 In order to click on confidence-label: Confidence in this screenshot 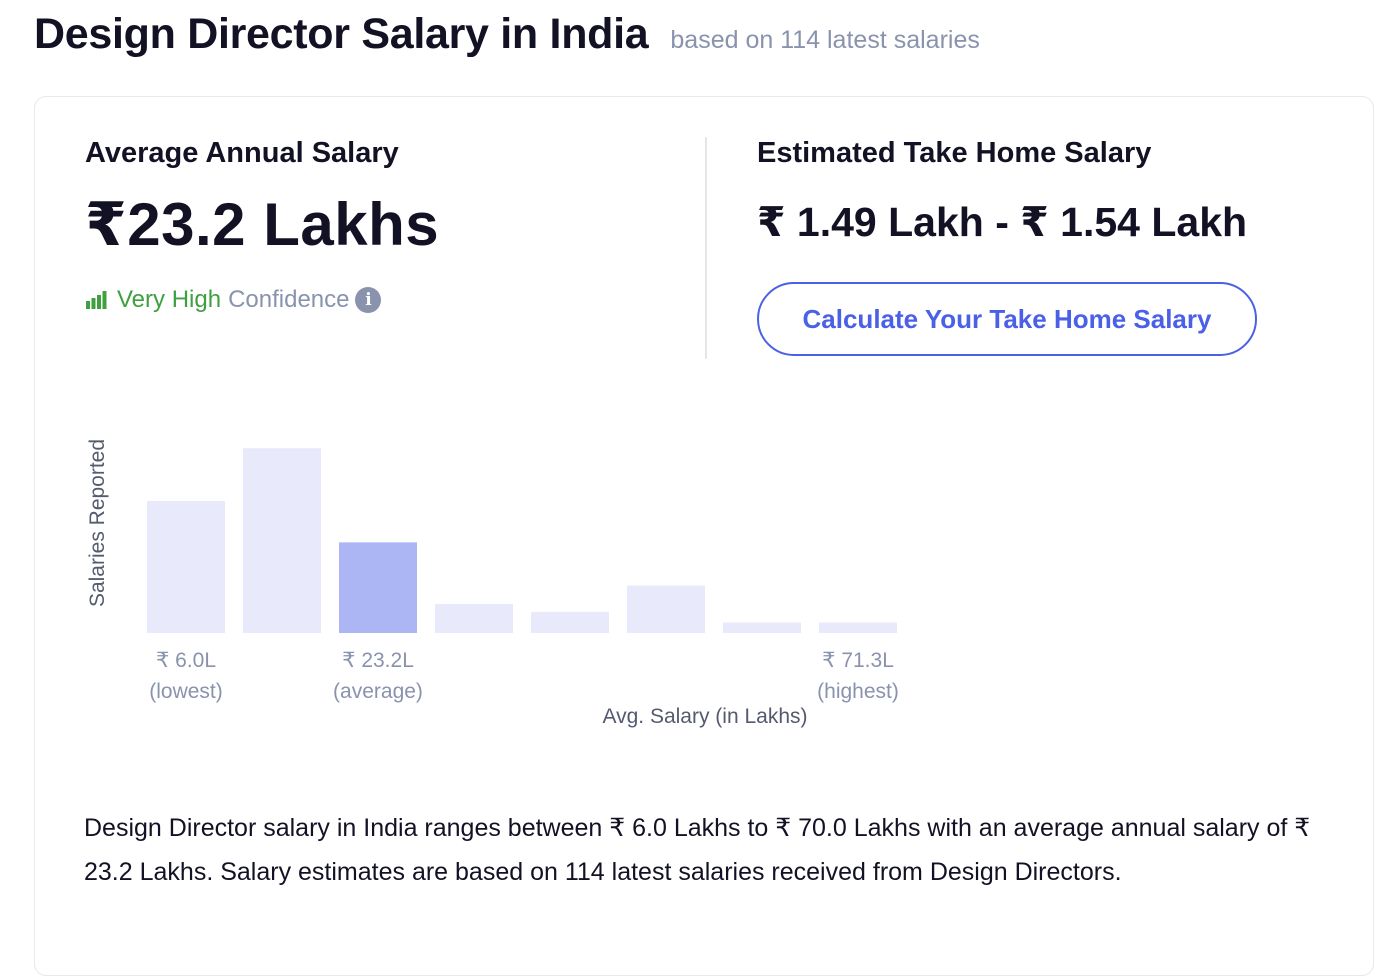, I will do `click(289, 299)`.